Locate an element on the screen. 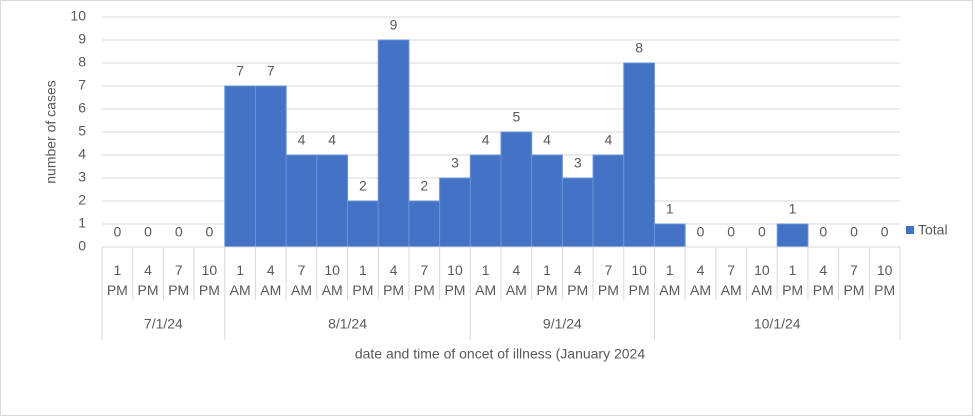 The image size is (975, 418). y-tick-label: 3 is located at coordinates (82, 177).